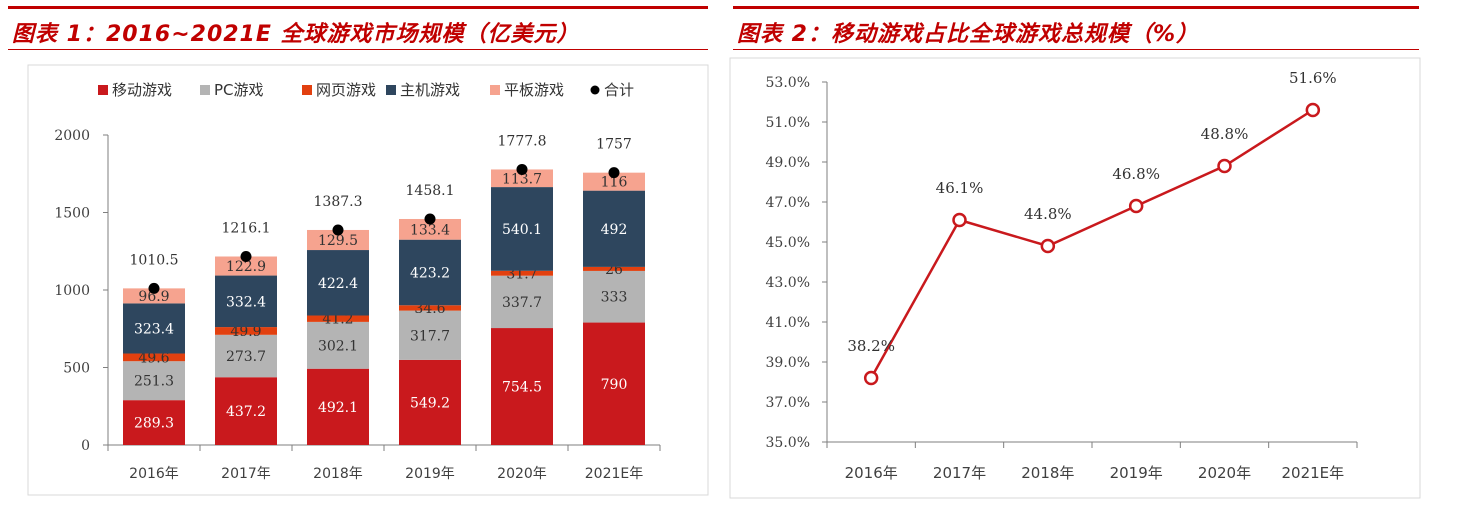 The width and height of the screenshot is (1467, 505). Describe the element at coordinates (338, 474) in the screenshot. I see `bar-x-tick-label: 2018年` at that location.